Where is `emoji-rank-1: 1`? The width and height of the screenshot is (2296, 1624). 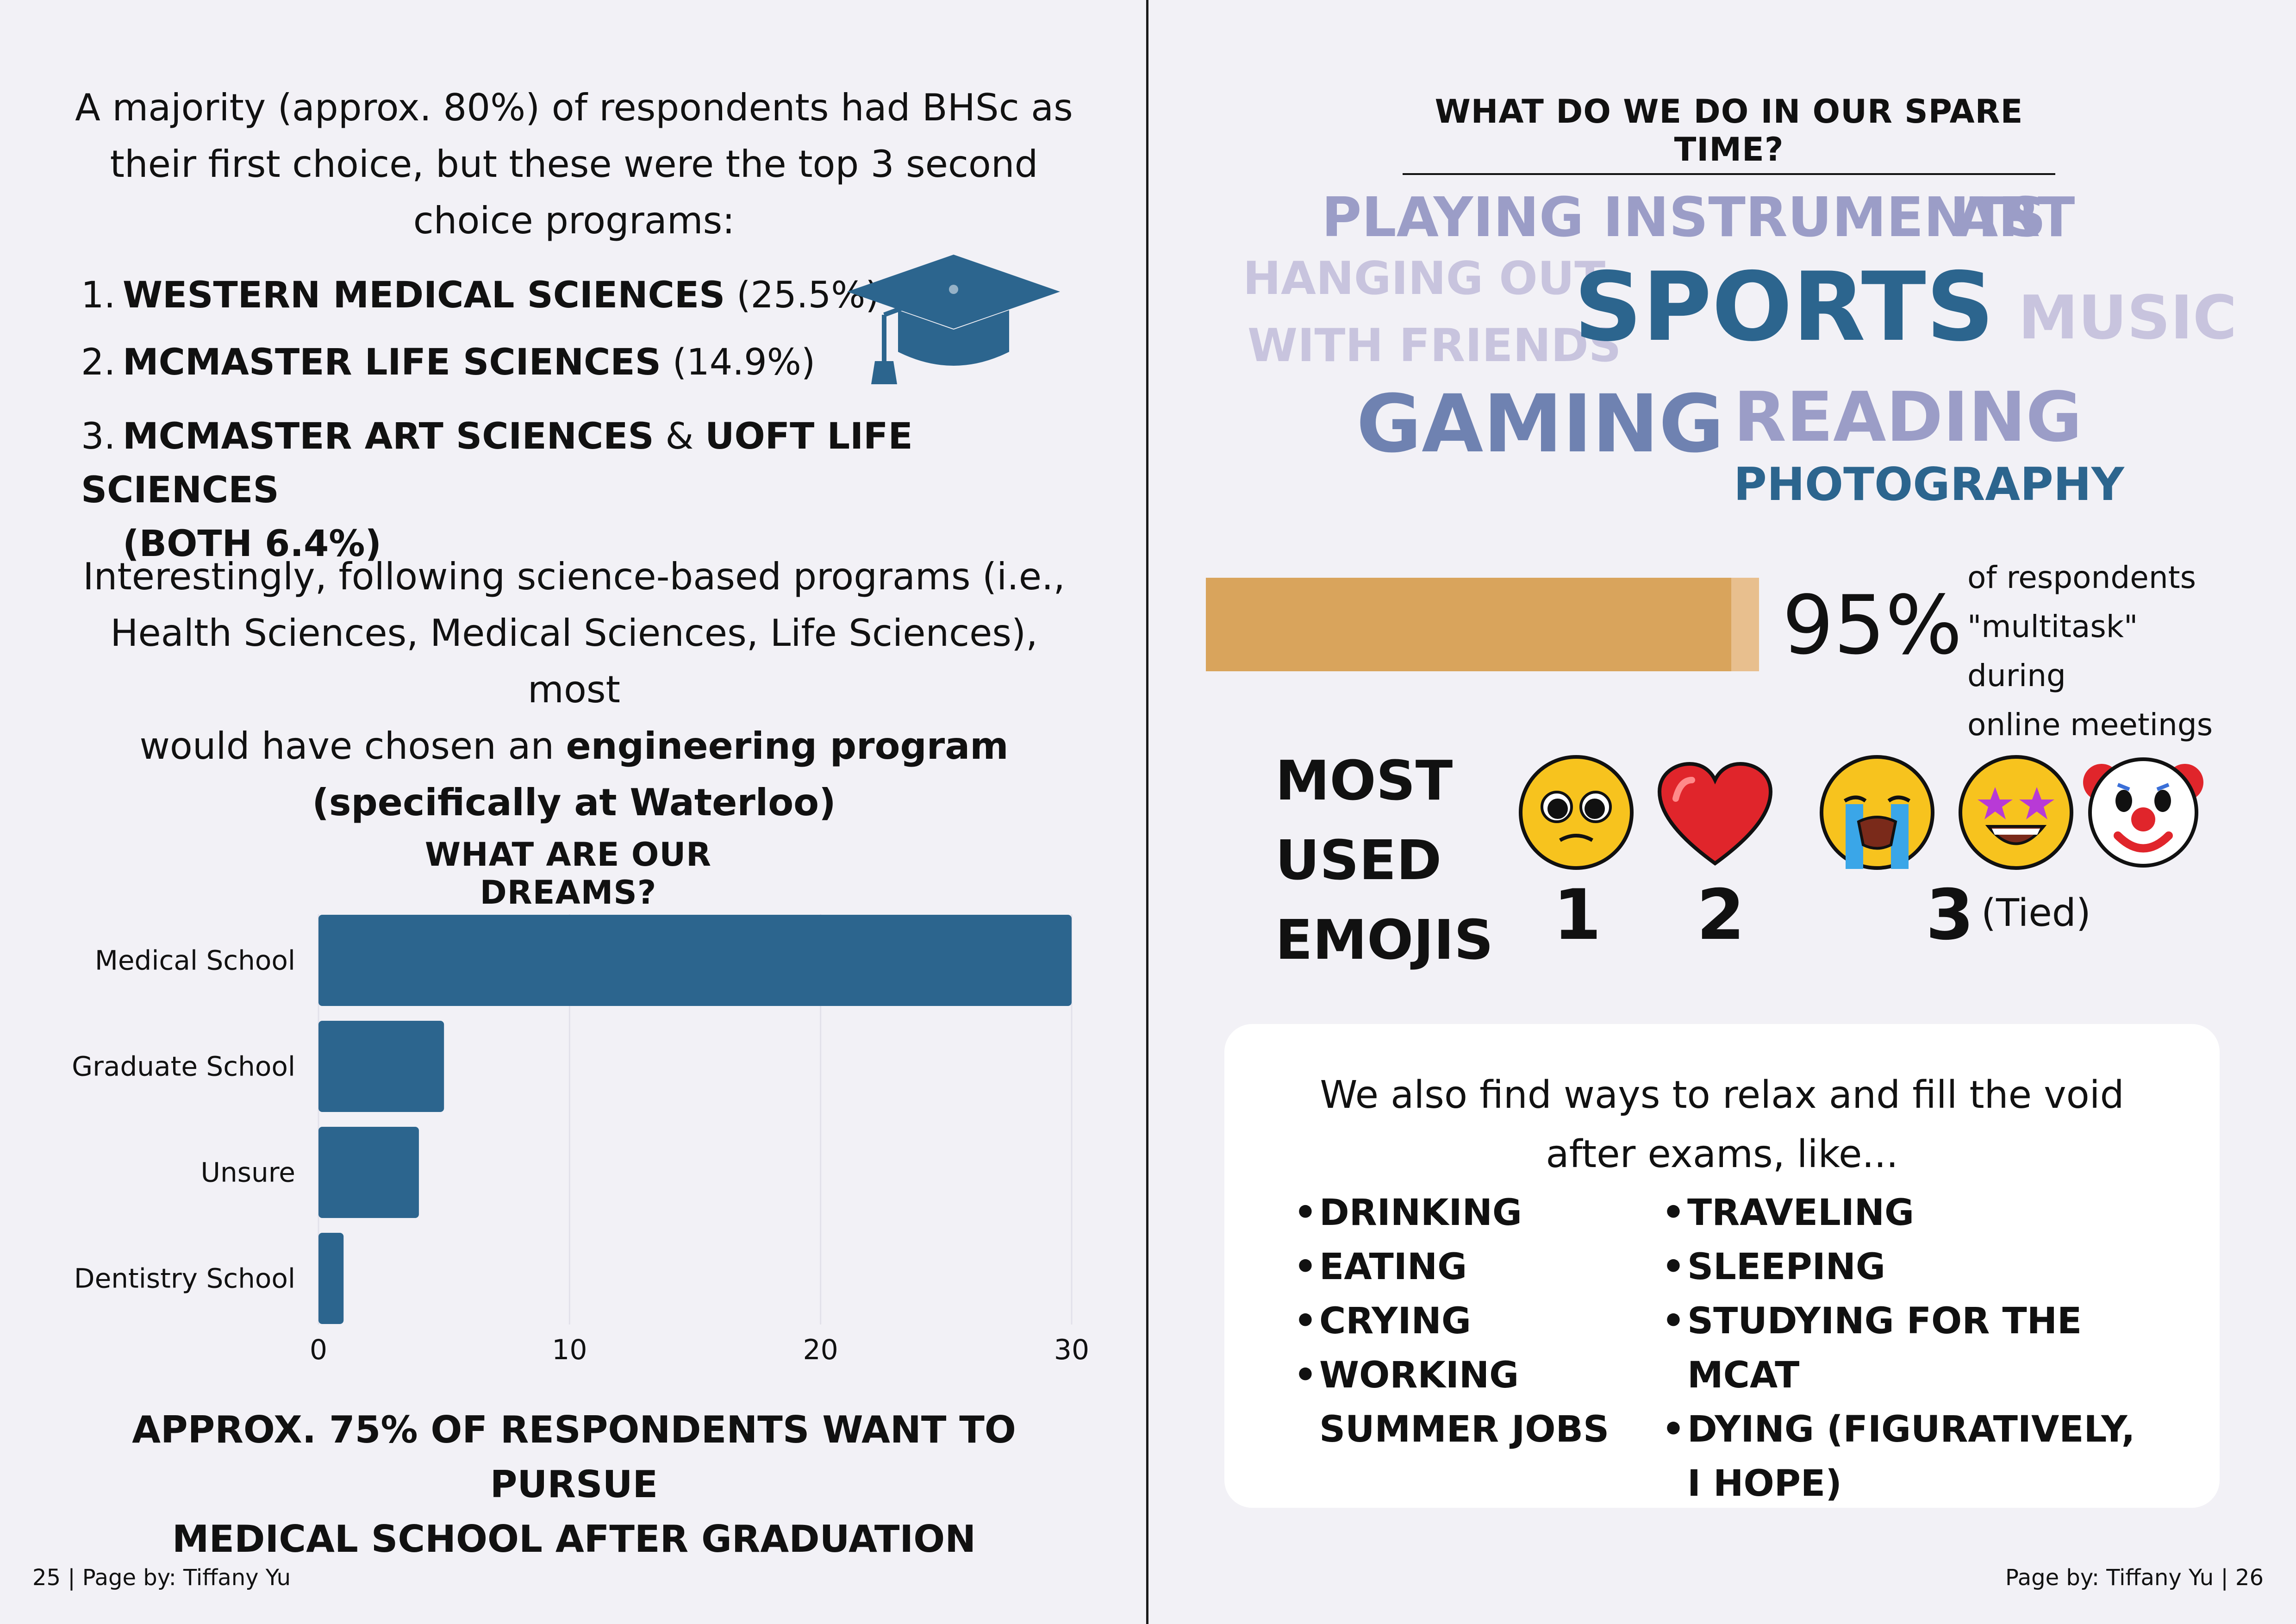
emoji-rank-1: 1 is located at coordinates (1577, 915).